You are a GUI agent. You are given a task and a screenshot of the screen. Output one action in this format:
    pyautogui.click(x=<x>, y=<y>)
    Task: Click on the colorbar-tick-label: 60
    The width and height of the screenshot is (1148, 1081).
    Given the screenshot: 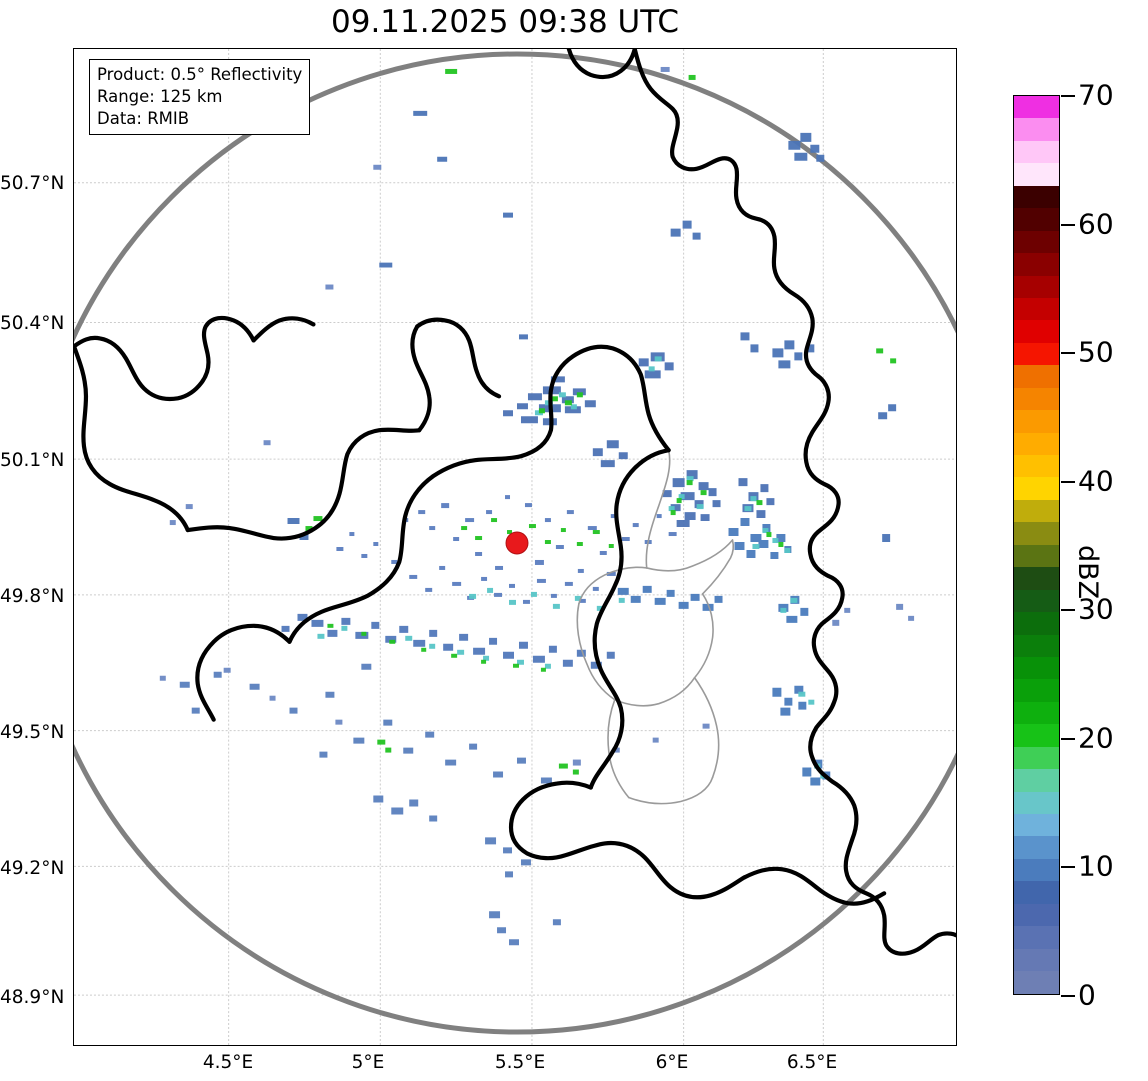 What is the action you would take?
    pyautogui.click(x=1096, y=224)
    